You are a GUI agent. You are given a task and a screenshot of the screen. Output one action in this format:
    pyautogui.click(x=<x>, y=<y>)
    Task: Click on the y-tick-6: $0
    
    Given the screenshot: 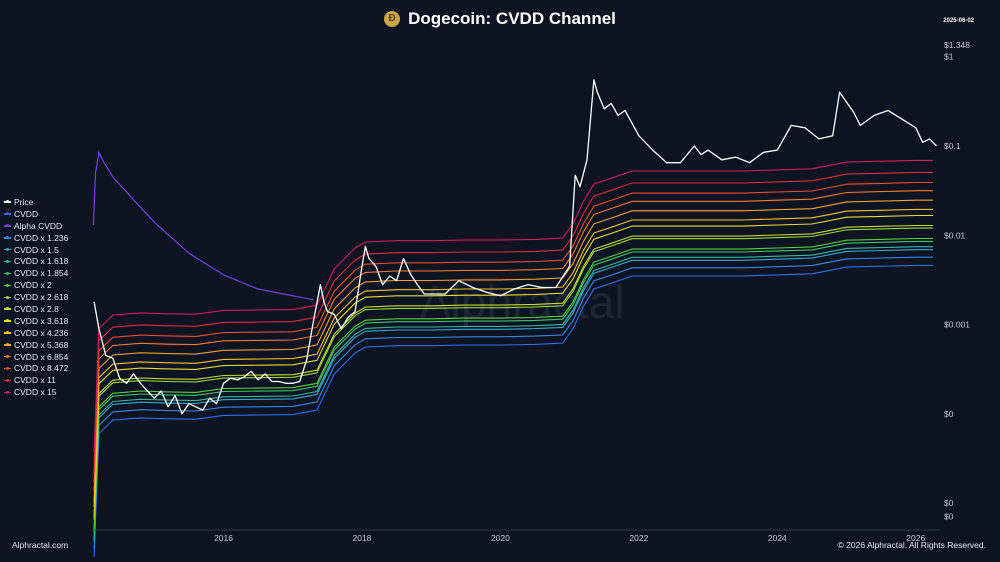 What is the action you would take?
    pyautogui.click(x=949, y=503)
    